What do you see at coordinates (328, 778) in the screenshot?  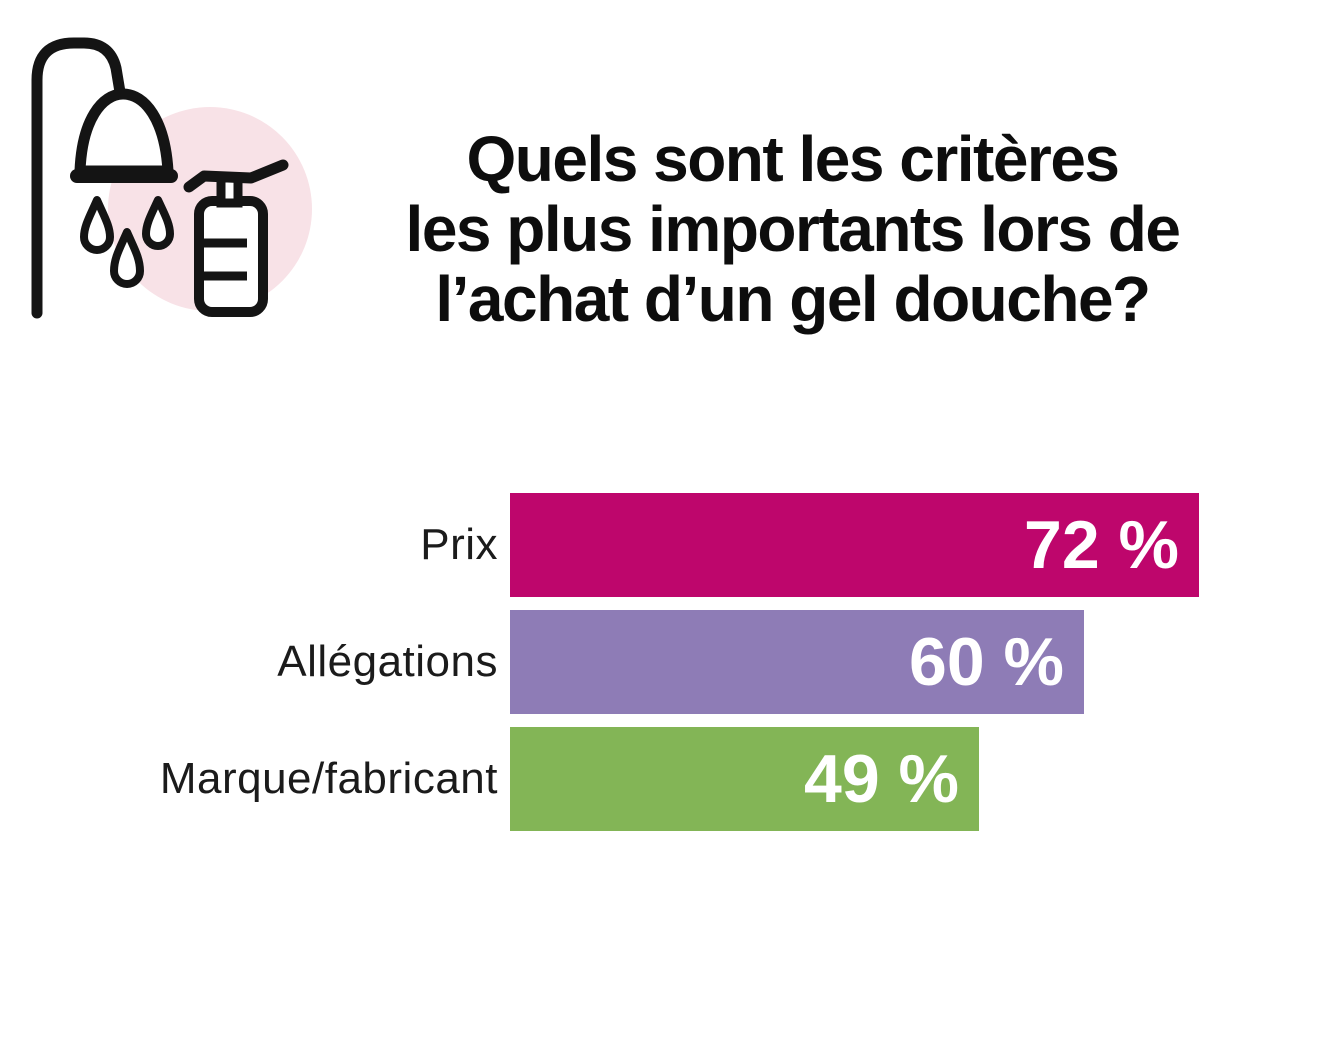 I see `category-label-marque-fabricant: Marque/fabricant` at bounding box center [328, 778].